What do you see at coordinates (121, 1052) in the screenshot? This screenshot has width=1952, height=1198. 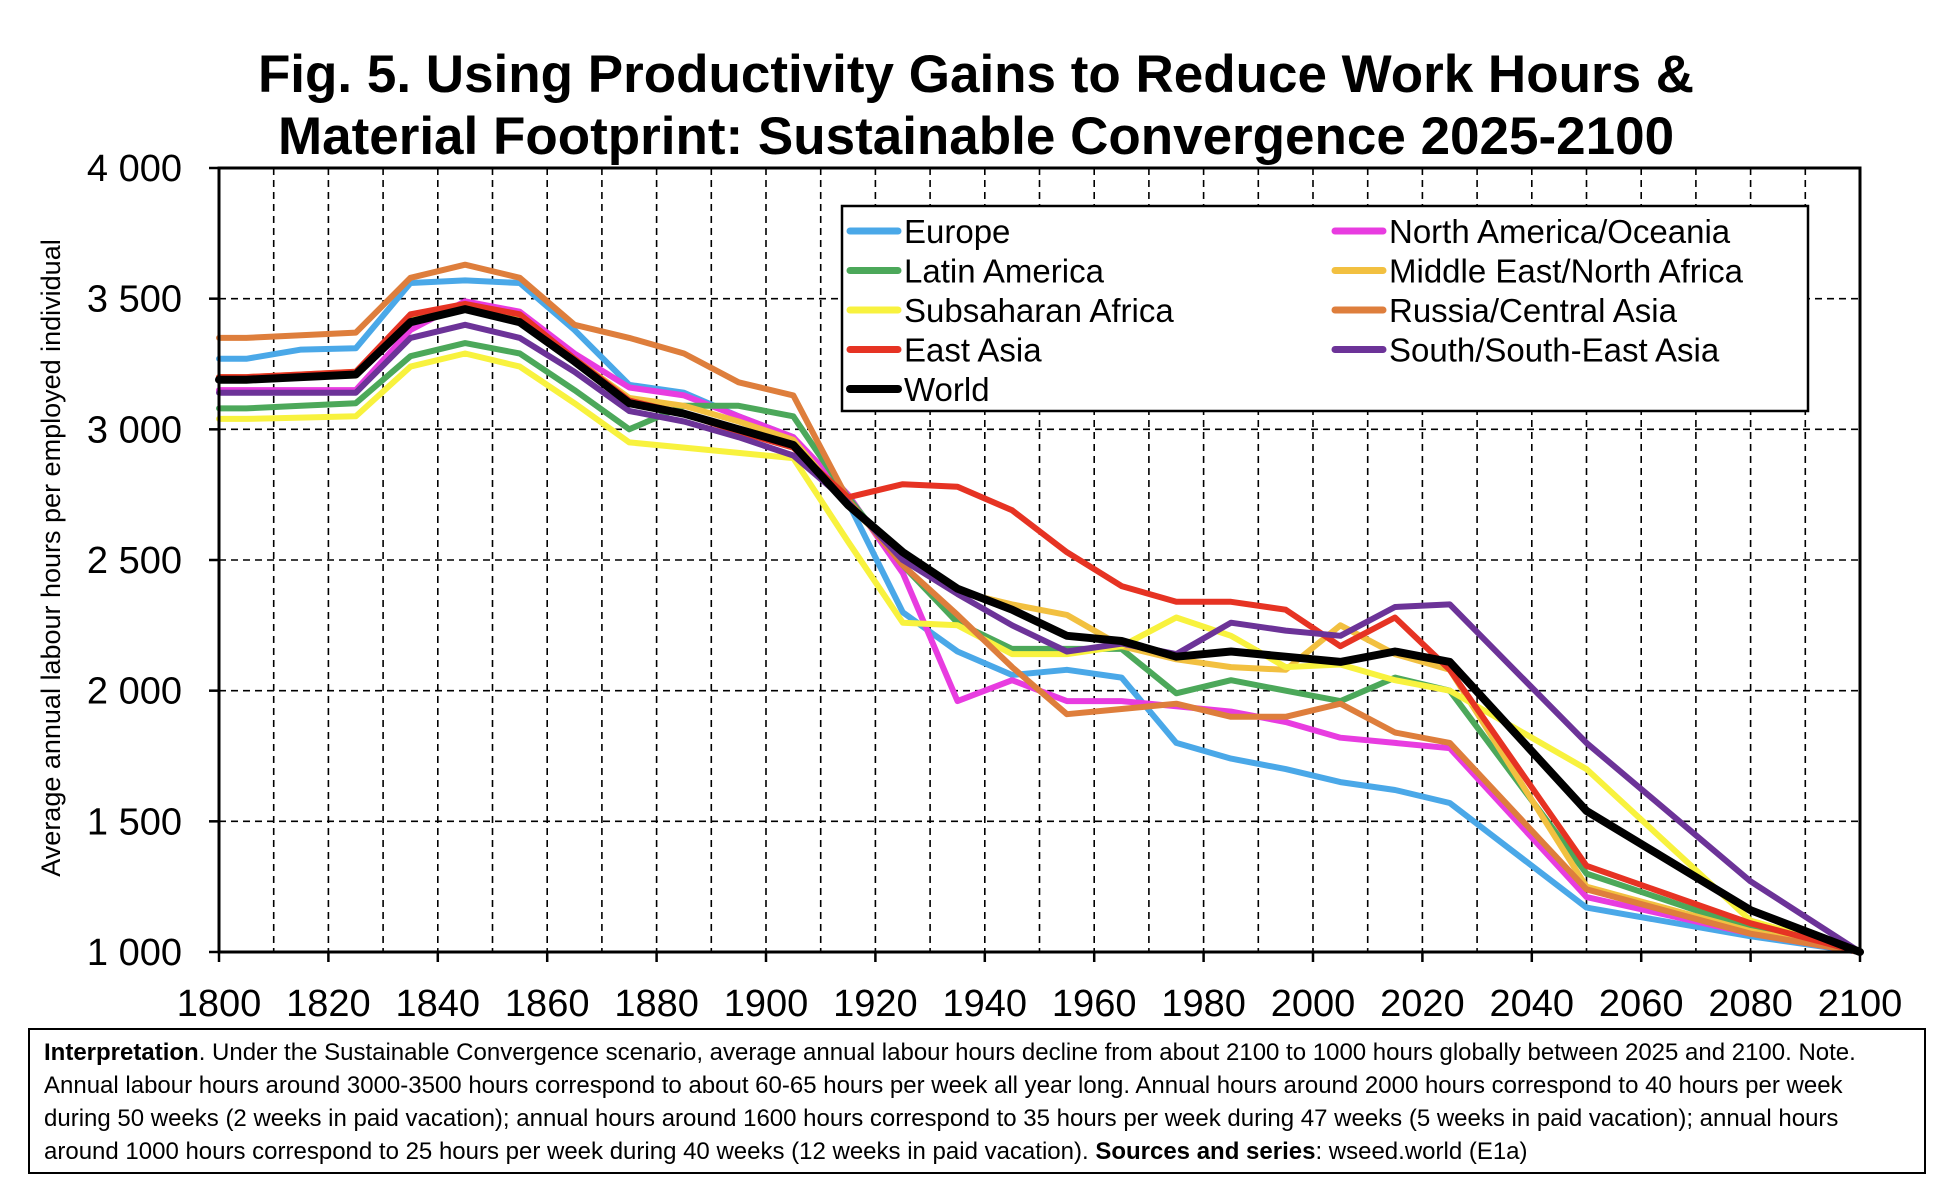 I see `interpretation-label: Interpretation` at bounding box center [121, 1052].